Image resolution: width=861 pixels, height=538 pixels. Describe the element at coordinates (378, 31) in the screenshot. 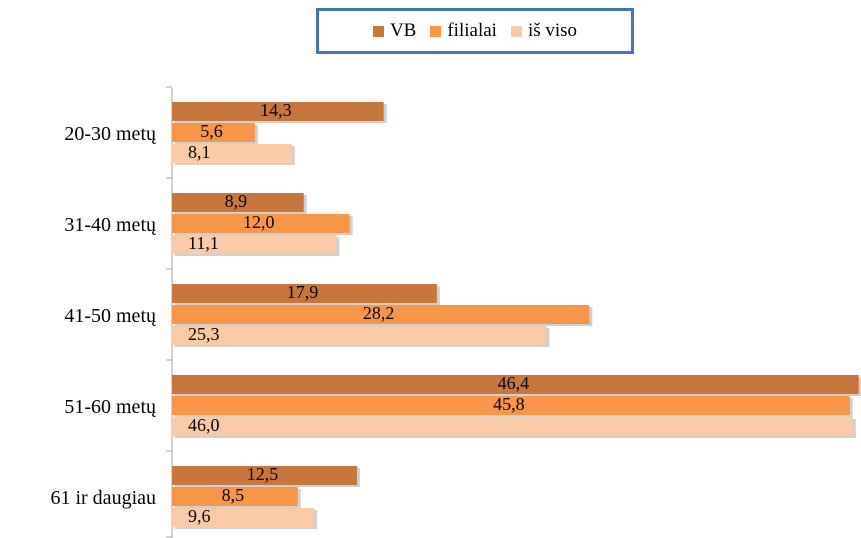

I see `legend-swatch-vb` at that location.